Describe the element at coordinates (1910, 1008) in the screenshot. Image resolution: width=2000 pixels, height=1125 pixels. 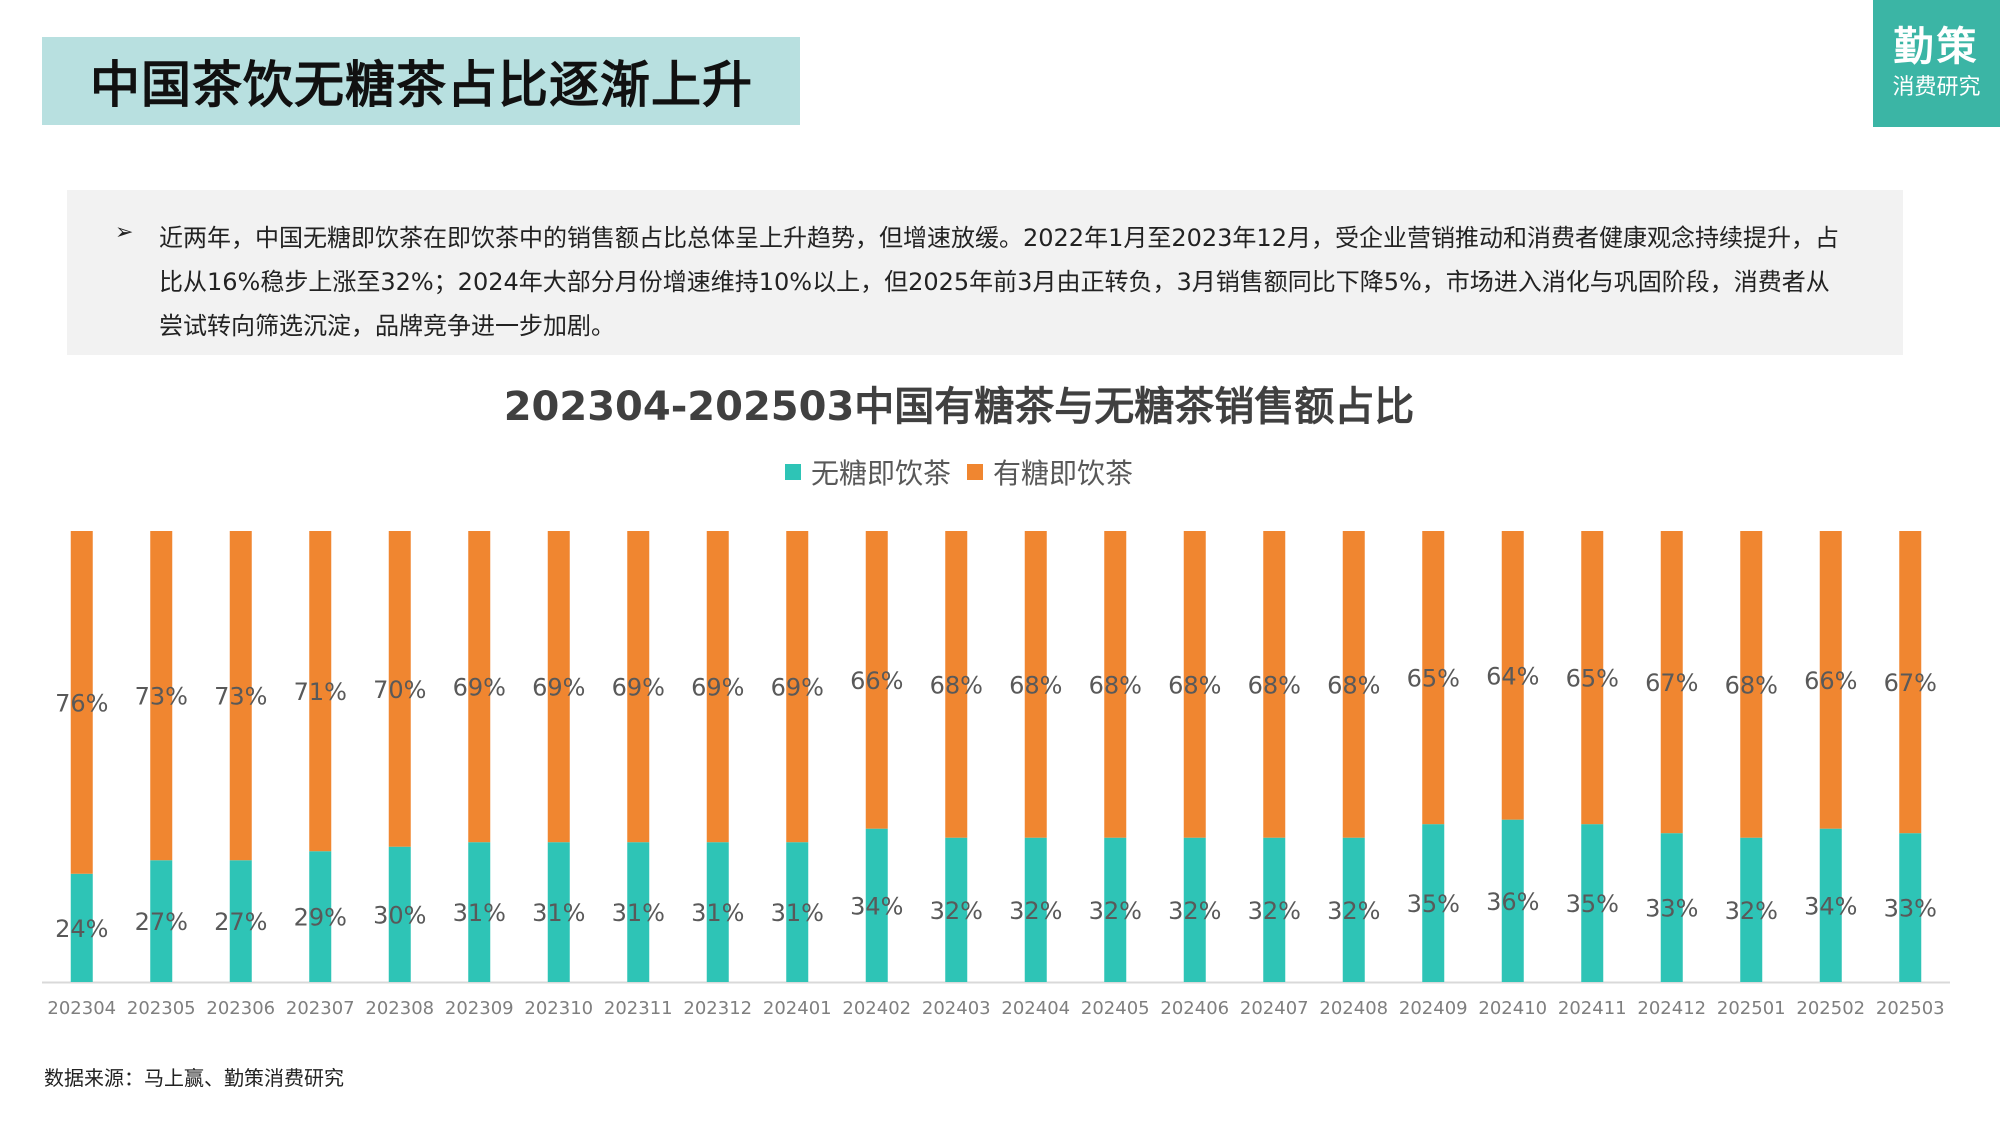
I see `x-tick-label-202503: 202503` at that location.